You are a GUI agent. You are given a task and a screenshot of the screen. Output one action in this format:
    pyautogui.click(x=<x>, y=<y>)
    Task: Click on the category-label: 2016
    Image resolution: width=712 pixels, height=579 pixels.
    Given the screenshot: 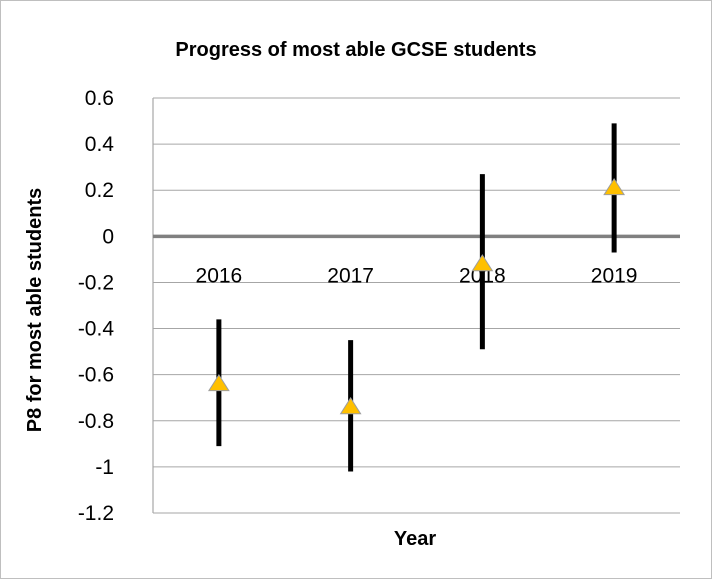 What is the action you would take?
    pyautogui.click(x=219, y=275)
    